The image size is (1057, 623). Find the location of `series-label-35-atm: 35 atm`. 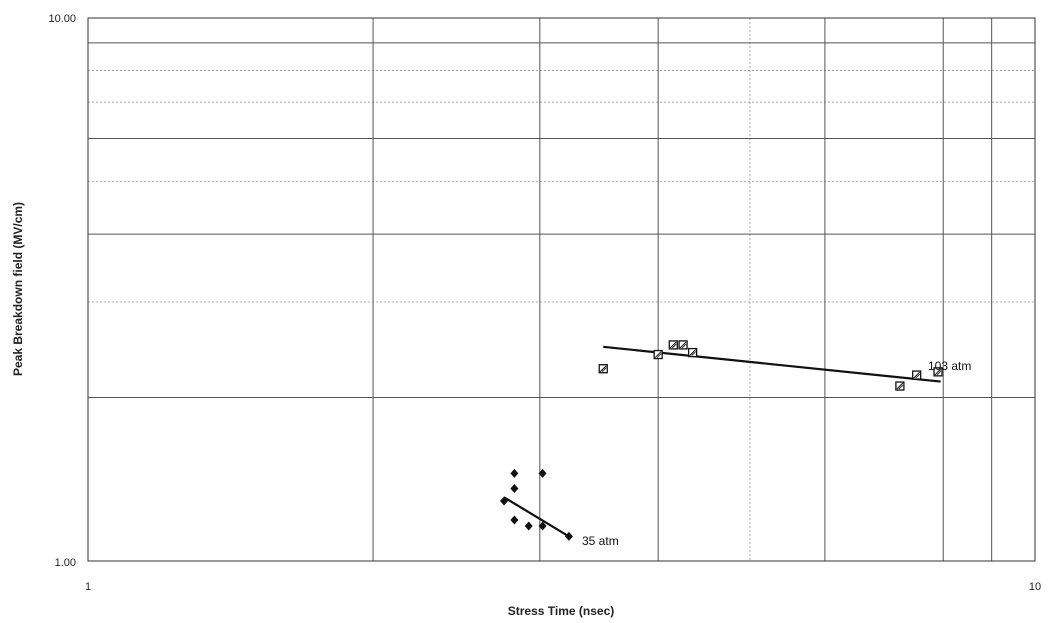

series-label-35-atm: 35 atm is located at coordinates (600, 541).